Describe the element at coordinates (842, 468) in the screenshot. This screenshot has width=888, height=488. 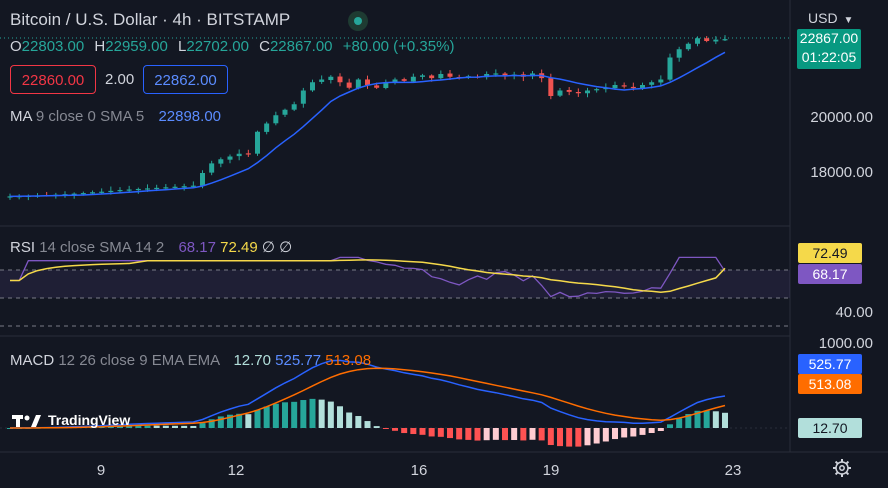
I see `gear-icon` at that location.